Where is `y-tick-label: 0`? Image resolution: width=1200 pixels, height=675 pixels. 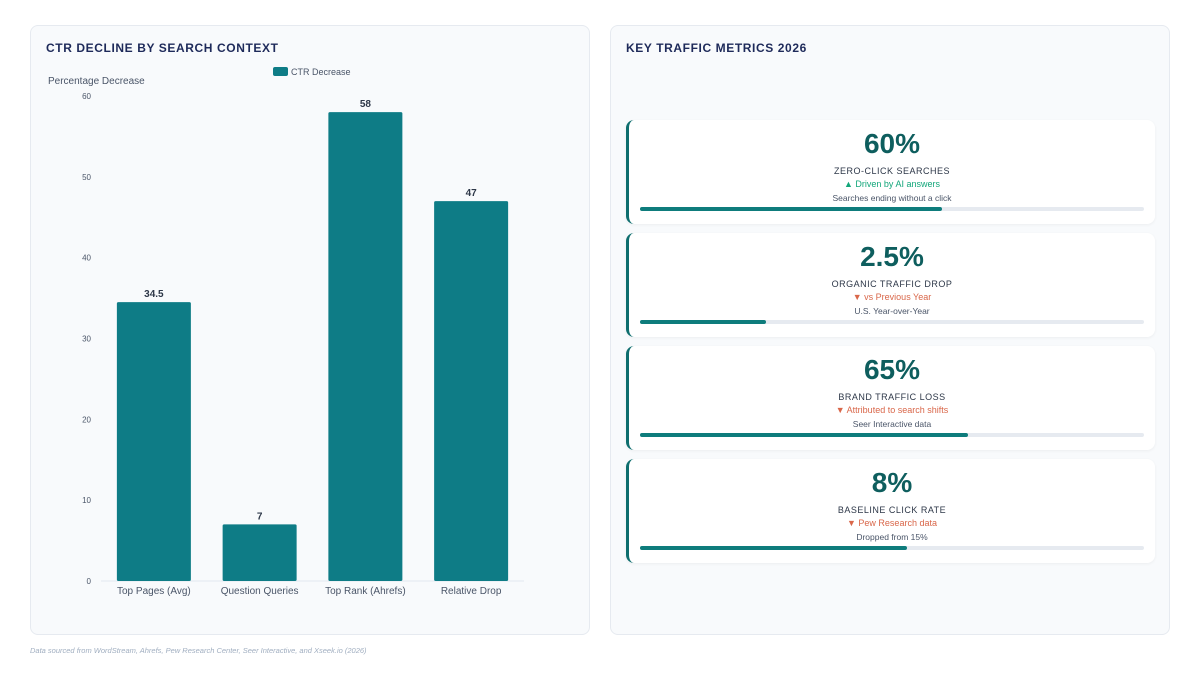
y-tick-label: 0 is located at coordinates (89, 581).